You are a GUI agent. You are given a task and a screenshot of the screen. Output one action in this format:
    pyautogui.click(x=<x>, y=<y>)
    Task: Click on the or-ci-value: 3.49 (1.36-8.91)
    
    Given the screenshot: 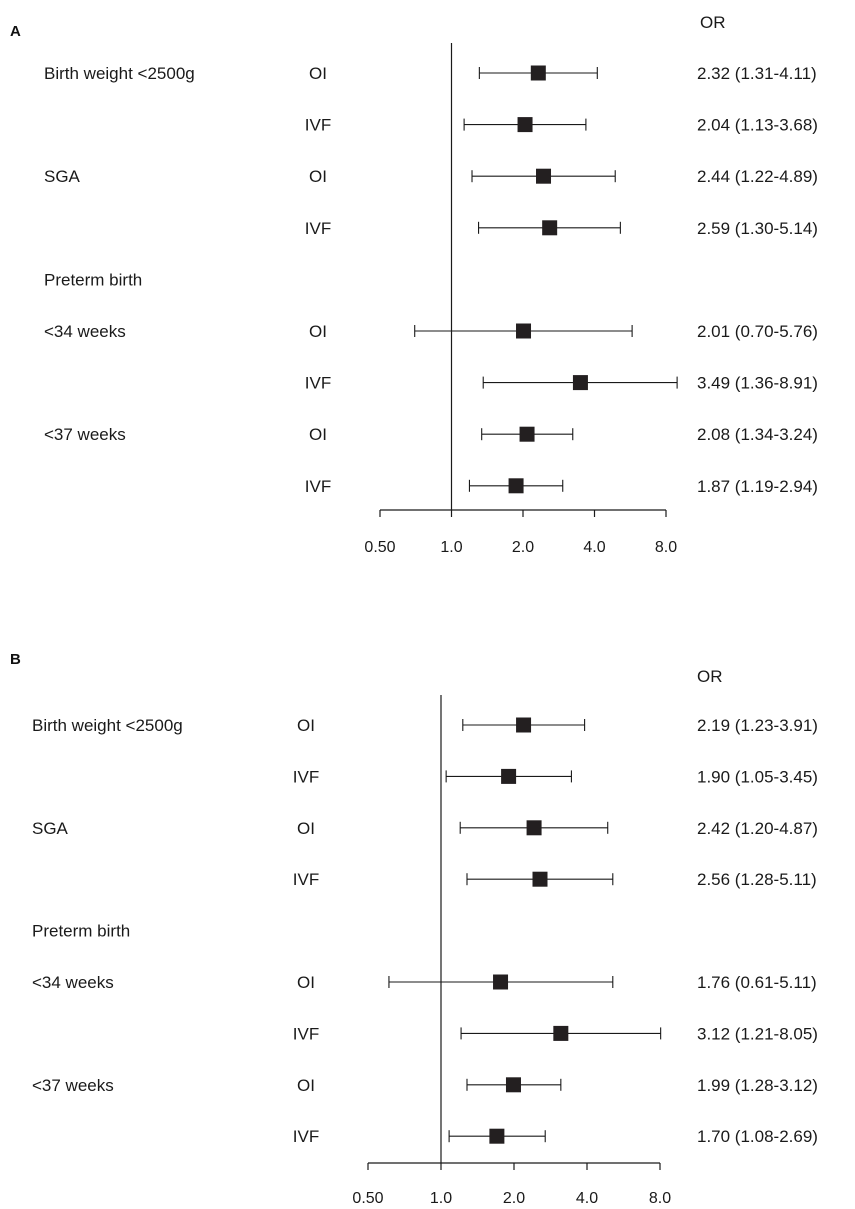 What is the action you would take?
    pyautogui.click(x=757, y=383)
    